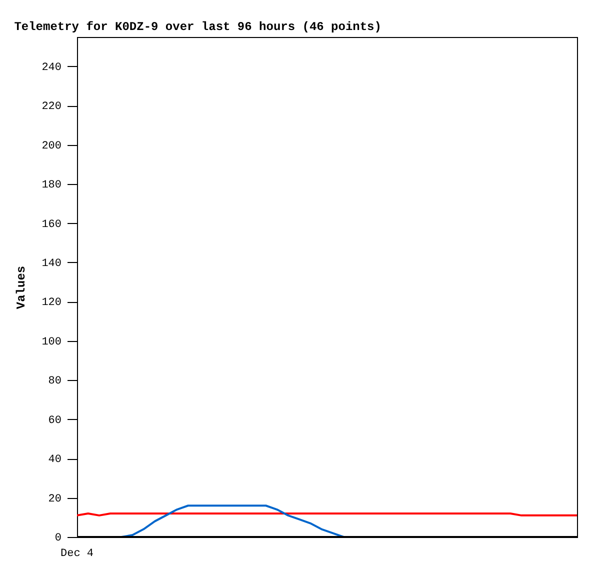 The width and height of the screenshot is (597, 579). Describe the element at coordinates (21, 288) in the screenshot. I see `y-axis-title: Values` at that location.